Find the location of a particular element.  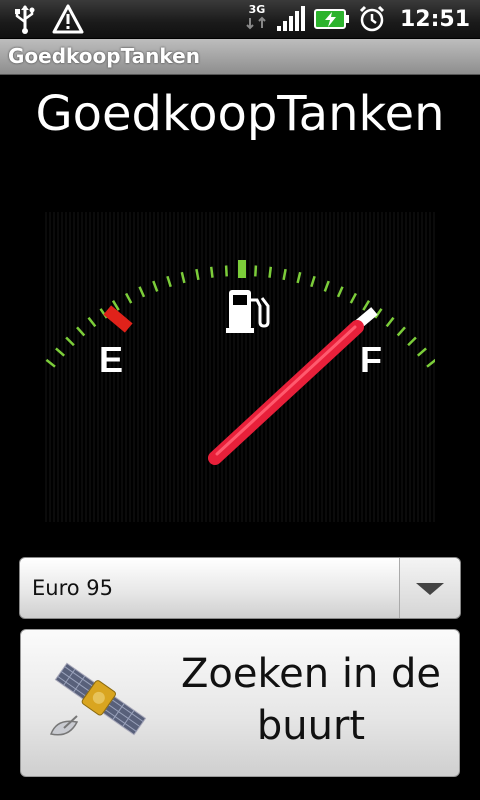

window-title: GoedkoopTanken is located at coordinates (104, 56).